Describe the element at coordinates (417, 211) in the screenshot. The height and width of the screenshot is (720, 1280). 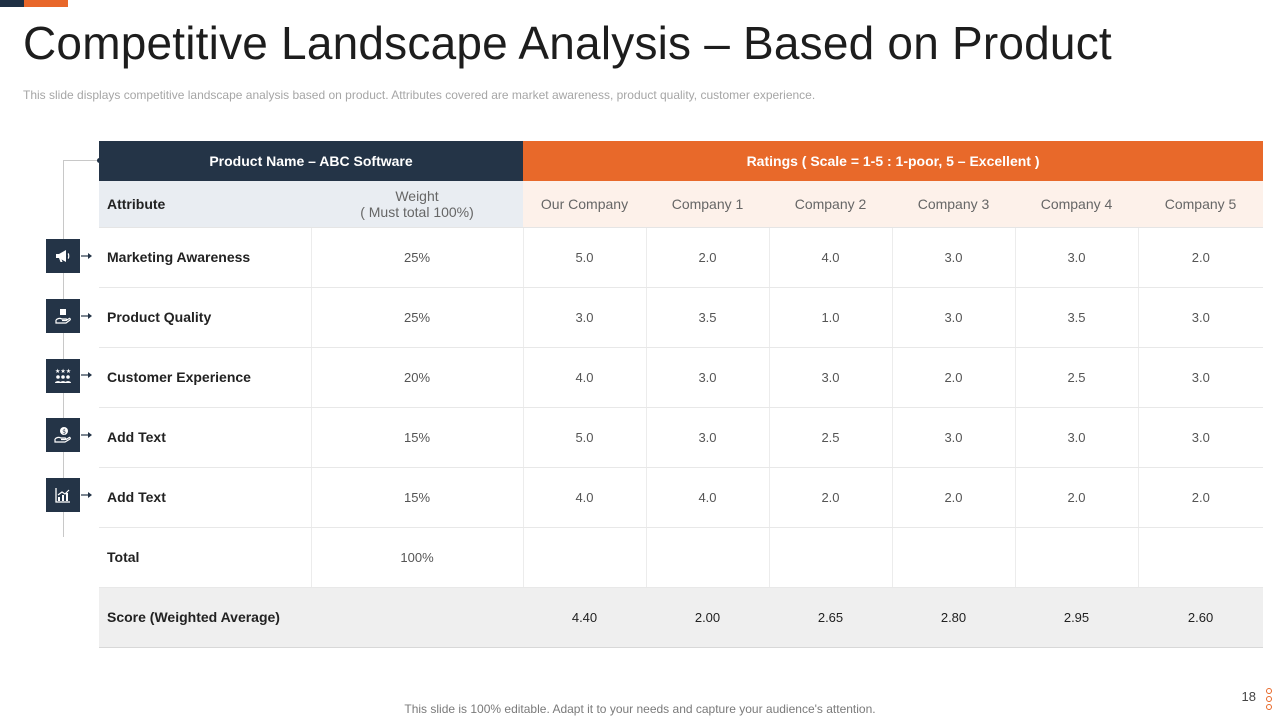
I see `weight-header-line2: ( Must total 100%)` at that location.